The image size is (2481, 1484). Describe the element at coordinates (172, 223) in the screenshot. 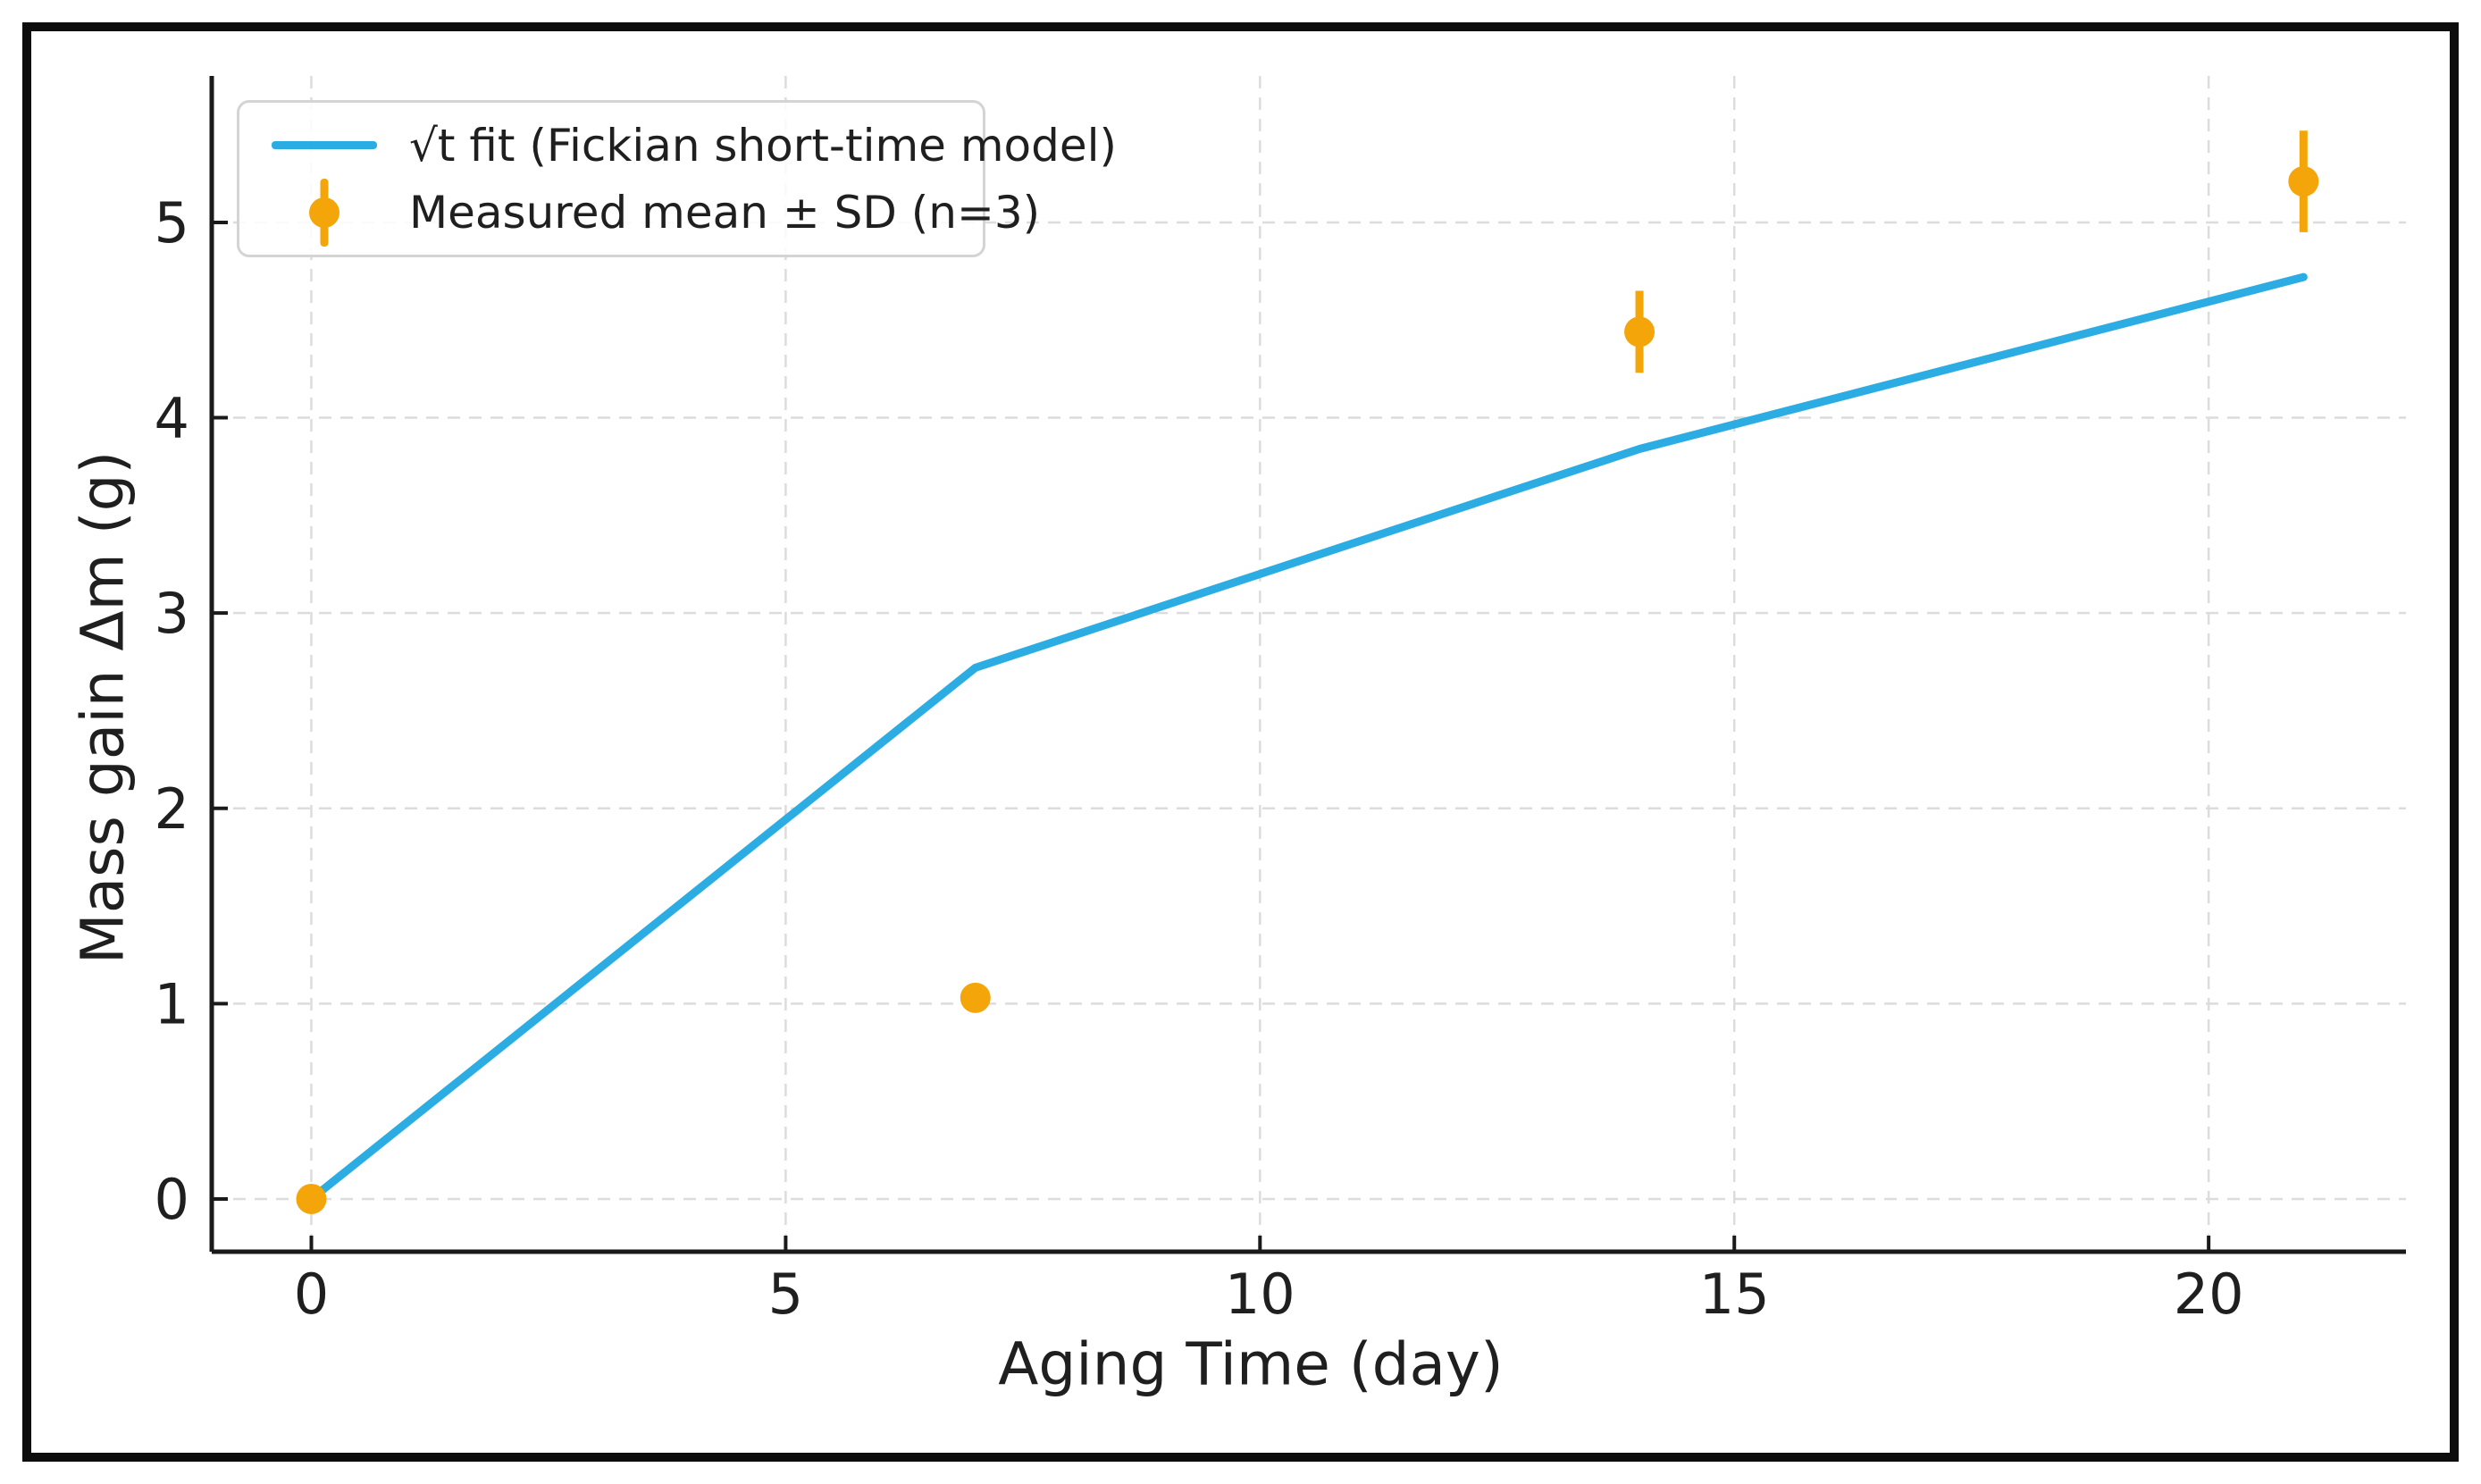

I see `y-tick-label: 5` at that location.